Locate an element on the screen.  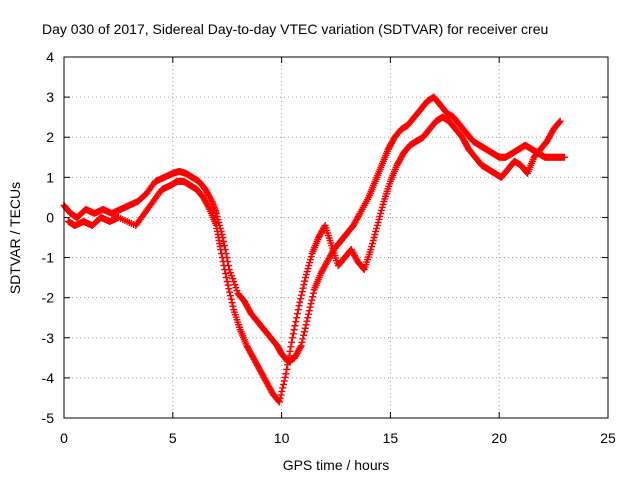
y-tick-label: -5 is located at coordinates (48, 418).